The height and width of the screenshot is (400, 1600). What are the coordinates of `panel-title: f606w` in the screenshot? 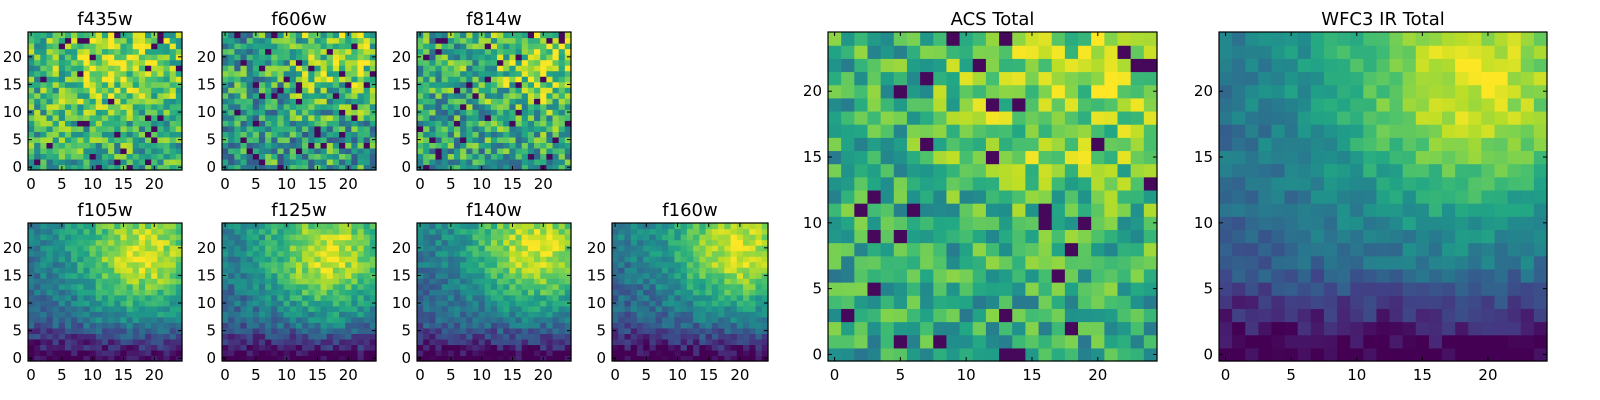 It's located at (298, 19).